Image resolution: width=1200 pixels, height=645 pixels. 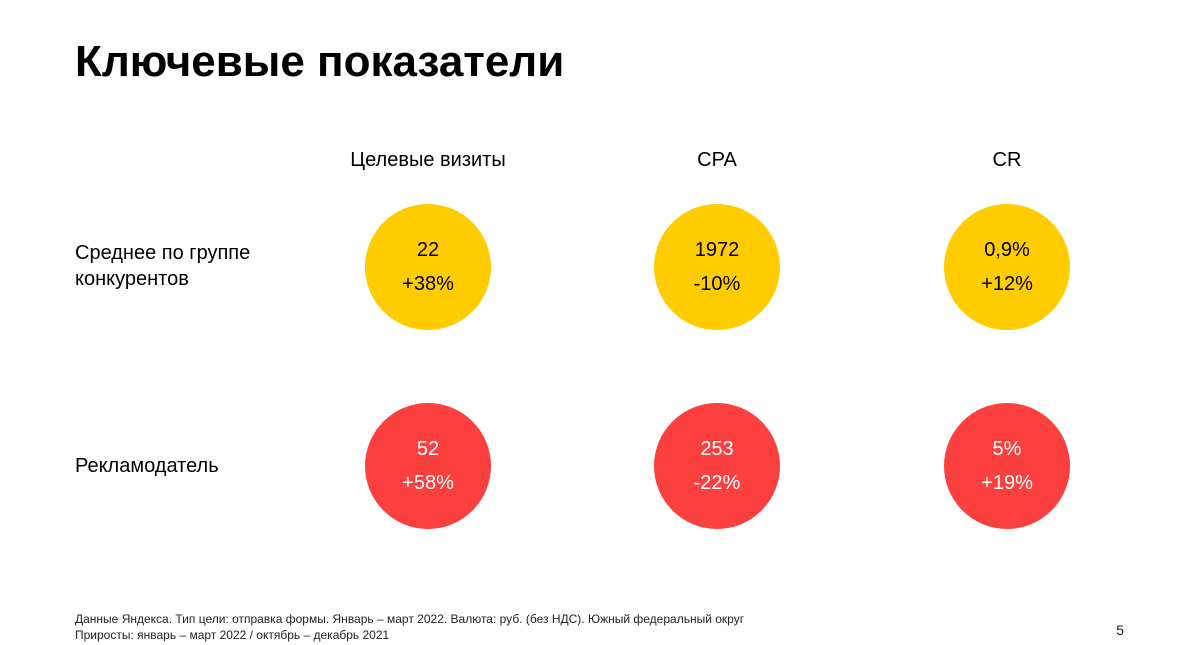 I want to click on page-number: 5, so click(x=1120, y=630).